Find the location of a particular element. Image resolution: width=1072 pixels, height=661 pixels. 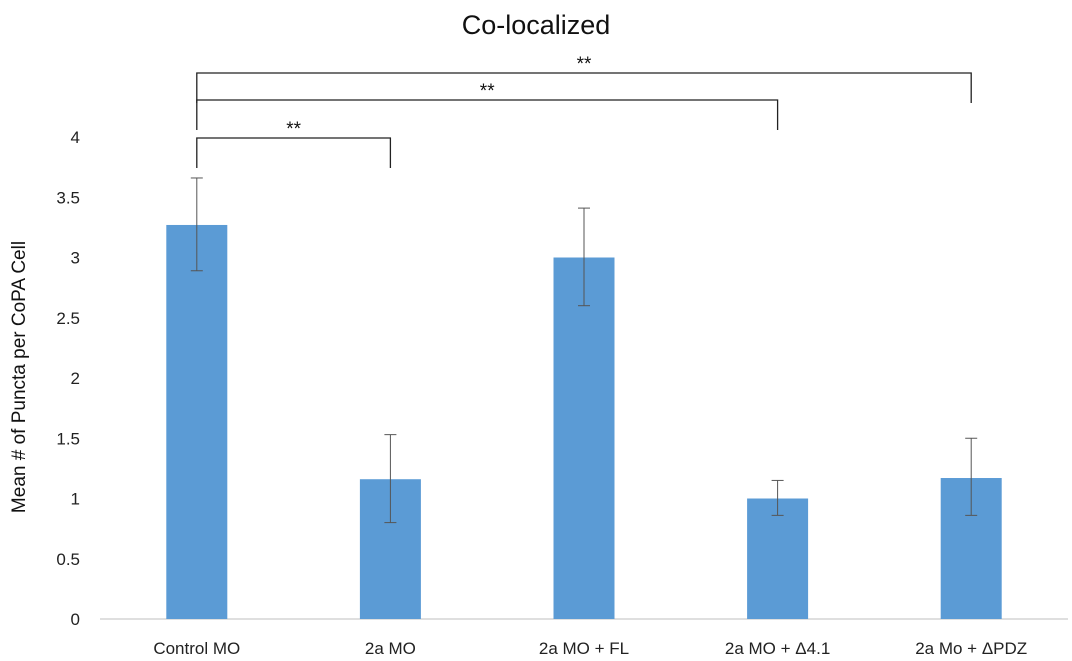

y-tick-label: 2.5 is located at coordinates (68, 318).